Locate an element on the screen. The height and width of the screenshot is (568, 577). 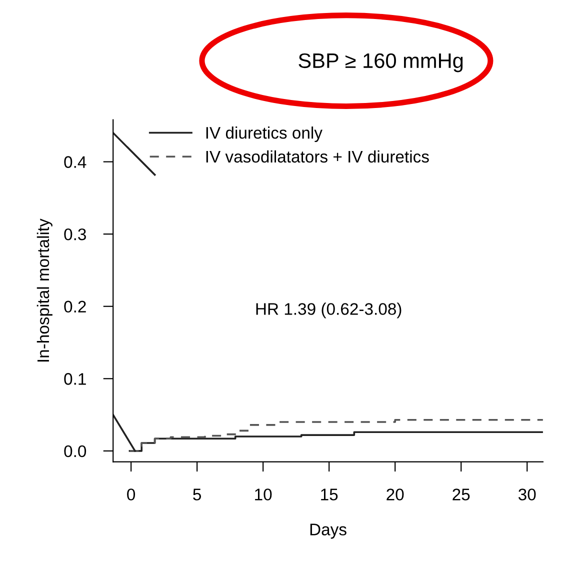
y-axis-title: In-hospital mortality is located at coordinates (44, 290).